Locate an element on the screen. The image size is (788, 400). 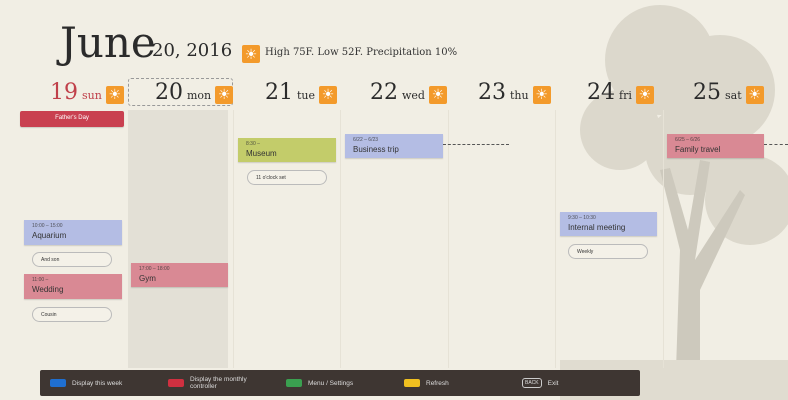
monthly-controller-button: Display the monthly controller is located at coordinates (217, 383).